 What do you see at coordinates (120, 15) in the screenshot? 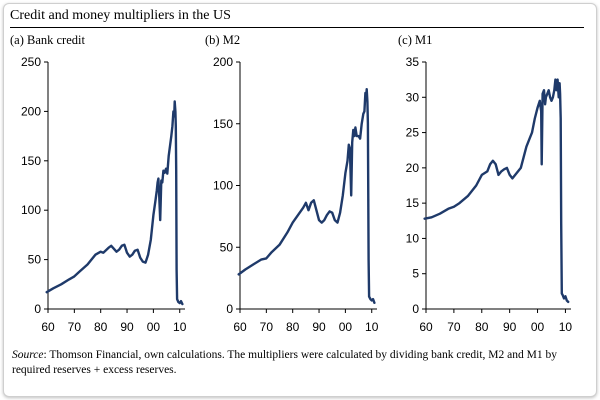
I see `figure-title: Credit and money multipliers in the US` at bounding box center [120, 15].